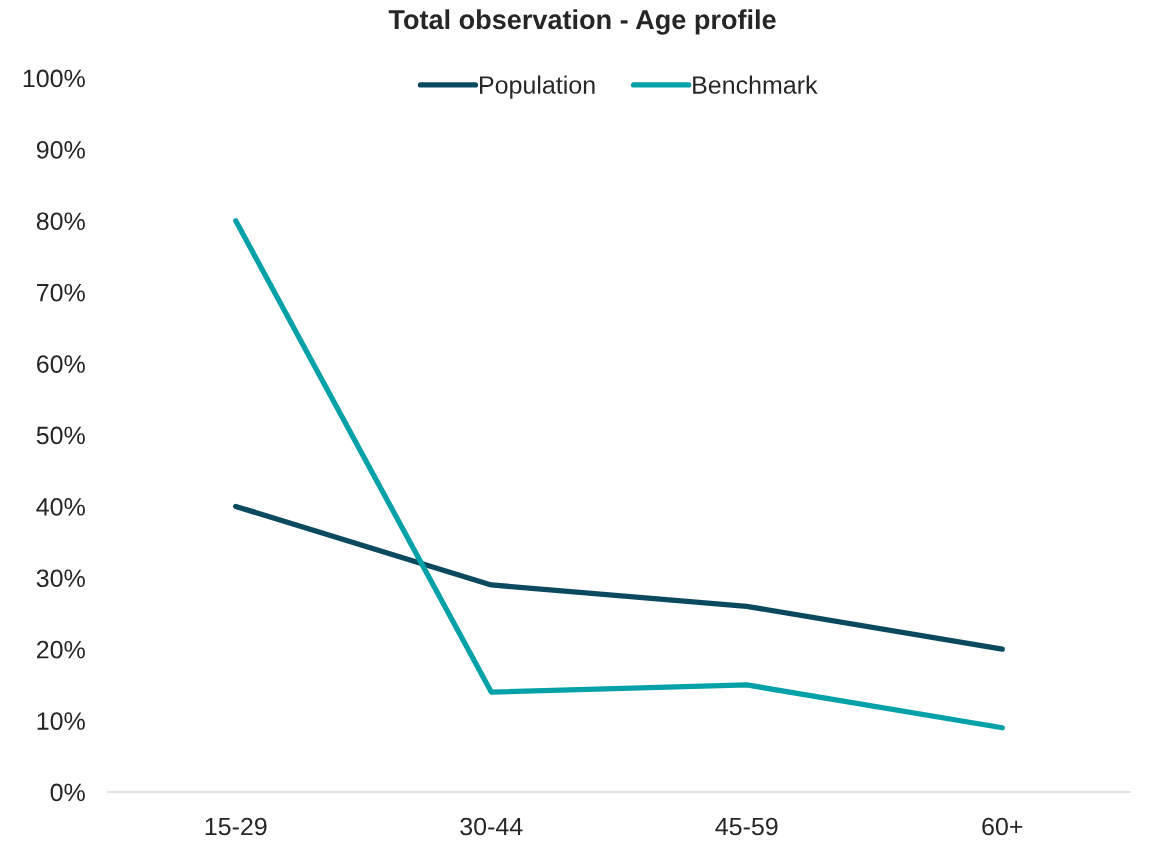 Image resolution: width=1165 pixels, height=843 pixels. Describe the element at coordinates (60, 435) in the screenshot. I see `y-tick-label: 50%` at that location.